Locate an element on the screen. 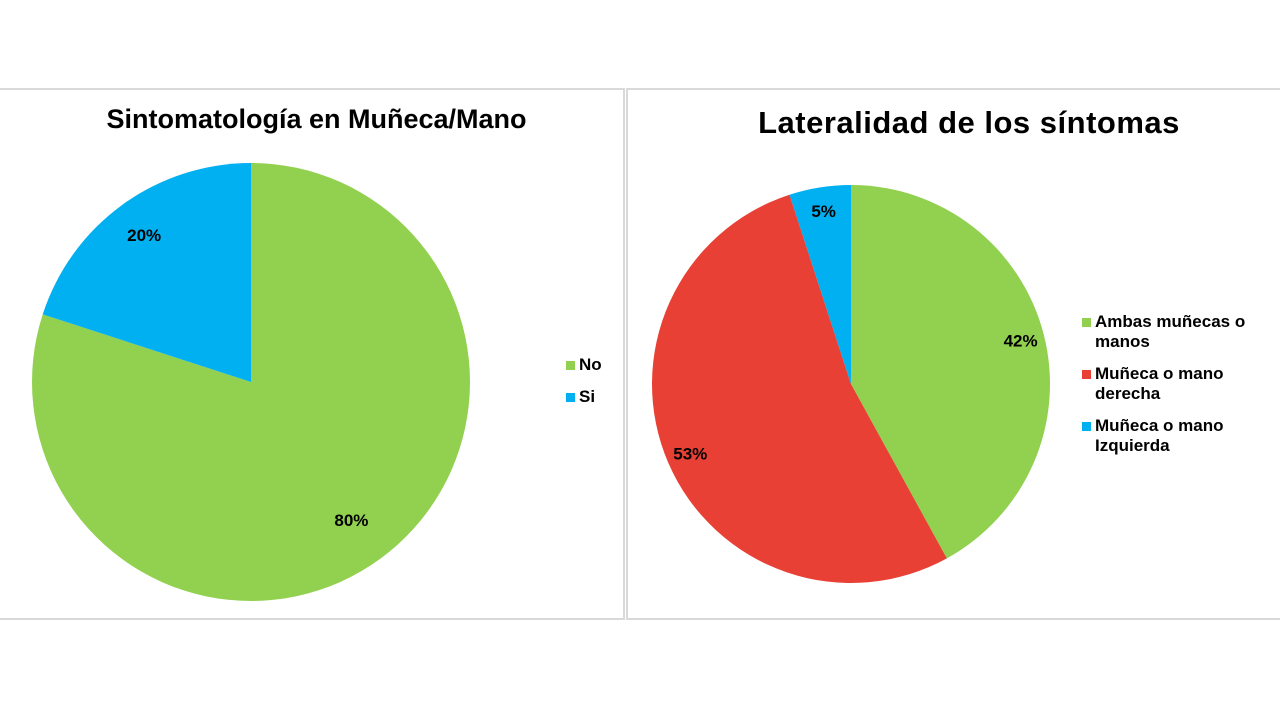 The image size is (1280, 720). legend-item-both: Ambas muñecas o manos is located at coordinates (1181, 332).